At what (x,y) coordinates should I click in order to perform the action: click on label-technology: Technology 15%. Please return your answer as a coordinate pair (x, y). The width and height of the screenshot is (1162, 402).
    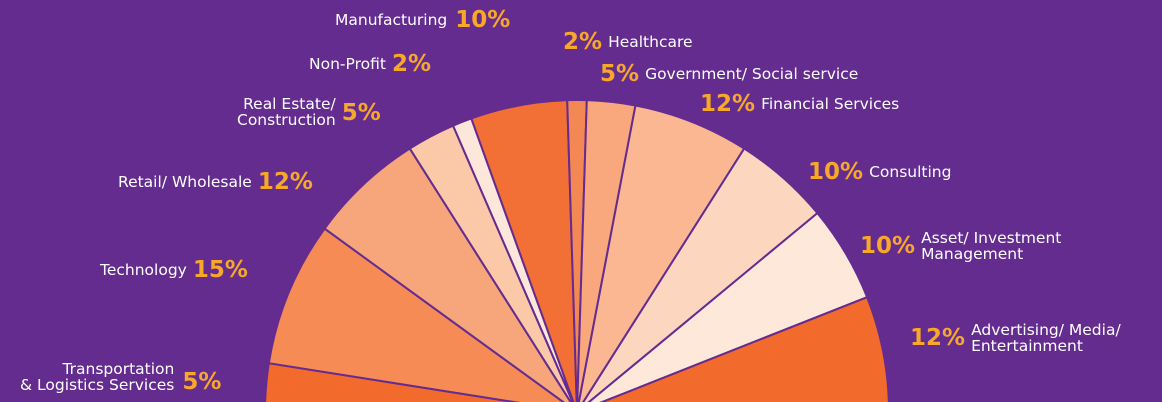
    Looking at the image, I should click on (174, 270).